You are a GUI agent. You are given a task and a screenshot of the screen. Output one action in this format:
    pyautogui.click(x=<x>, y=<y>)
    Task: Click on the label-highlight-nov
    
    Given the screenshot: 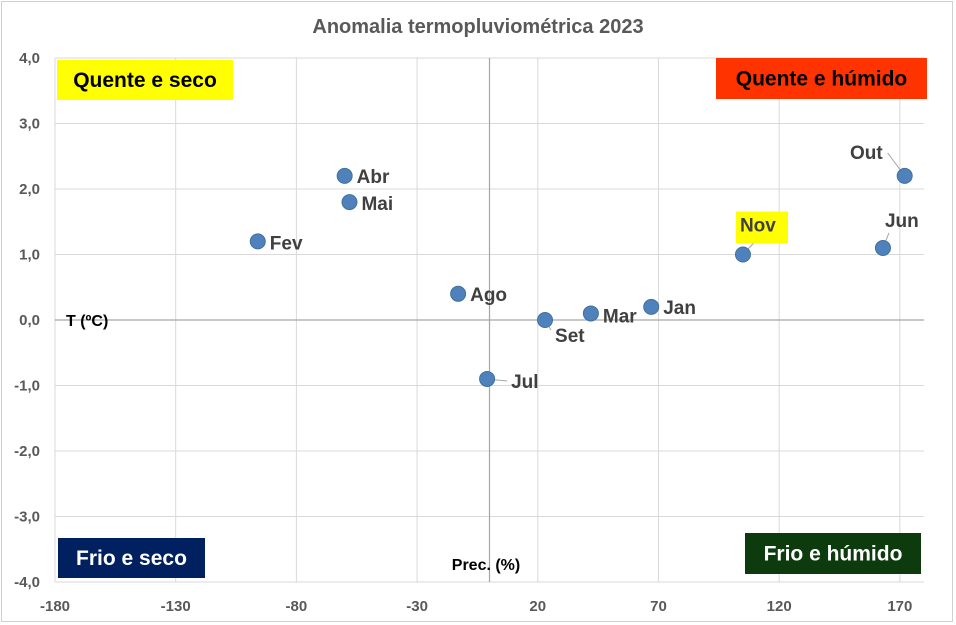 What is the action you would take?
    pyautogui.click(x=761, y=227)
    